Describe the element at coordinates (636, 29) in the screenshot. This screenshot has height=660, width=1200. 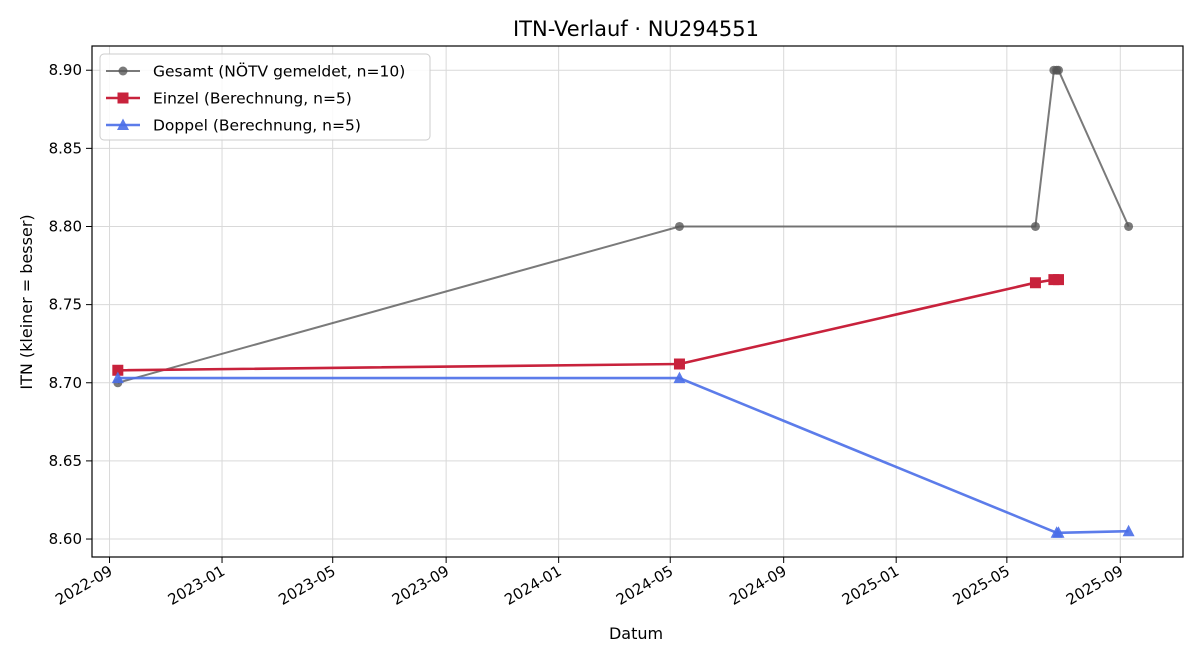
I see `chart-title: ITN-Verlauf · NU294551` at that location.